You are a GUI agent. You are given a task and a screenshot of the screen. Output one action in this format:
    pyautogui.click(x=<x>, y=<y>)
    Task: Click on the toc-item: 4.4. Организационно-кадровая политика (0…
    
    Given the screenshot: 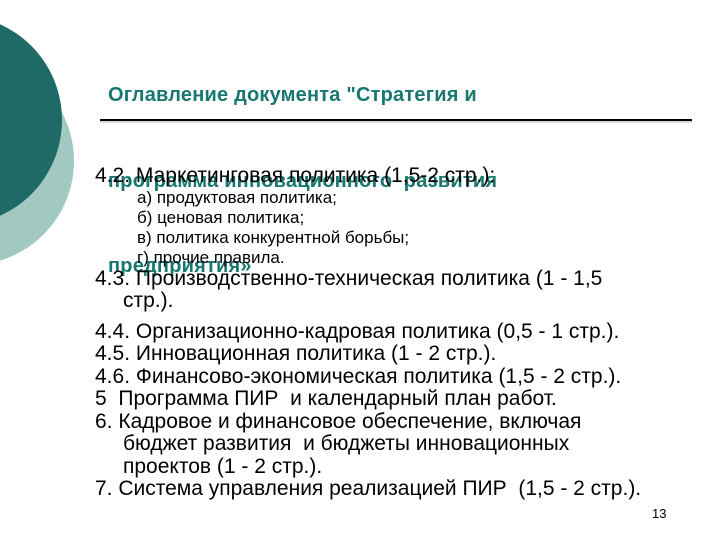 What is the action you would take?
    pyautogui.click(x=357, y=331)
    